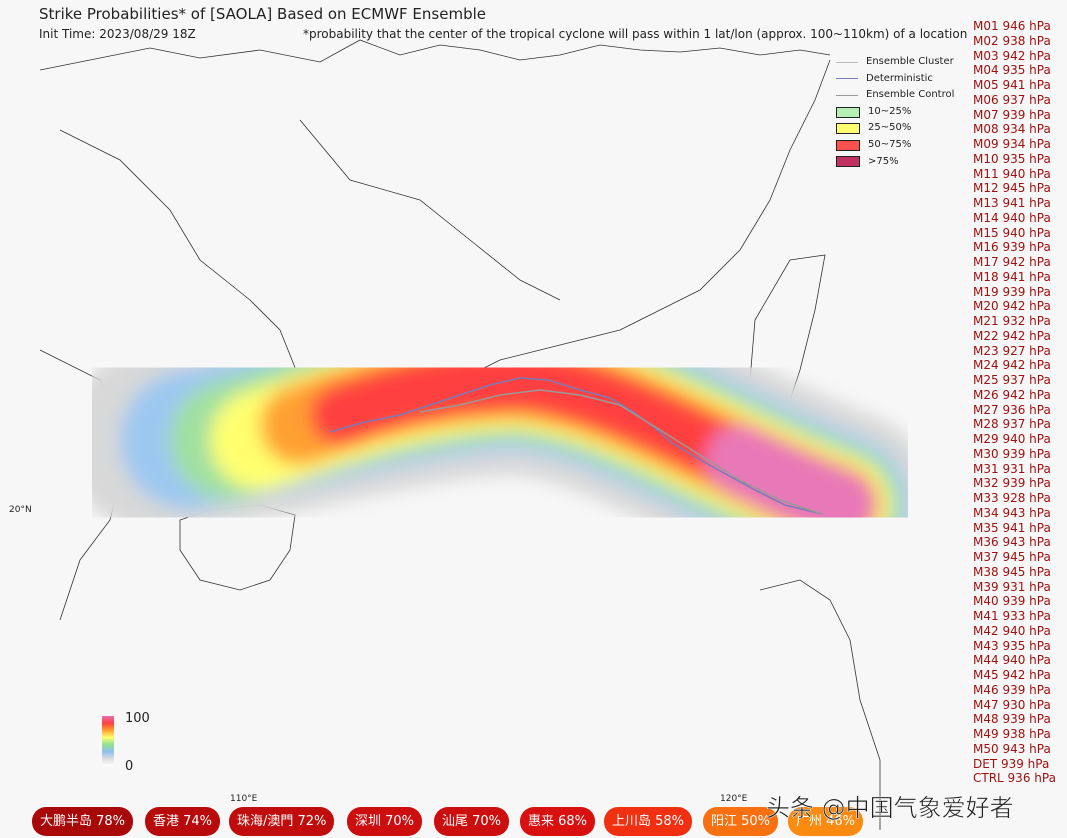 The height and width of the screenshot is (838, 1067). Describe the element at coordinates (1012, 291) in the screenshot. I see `pressure-item: M19 939 hPa` at that location.